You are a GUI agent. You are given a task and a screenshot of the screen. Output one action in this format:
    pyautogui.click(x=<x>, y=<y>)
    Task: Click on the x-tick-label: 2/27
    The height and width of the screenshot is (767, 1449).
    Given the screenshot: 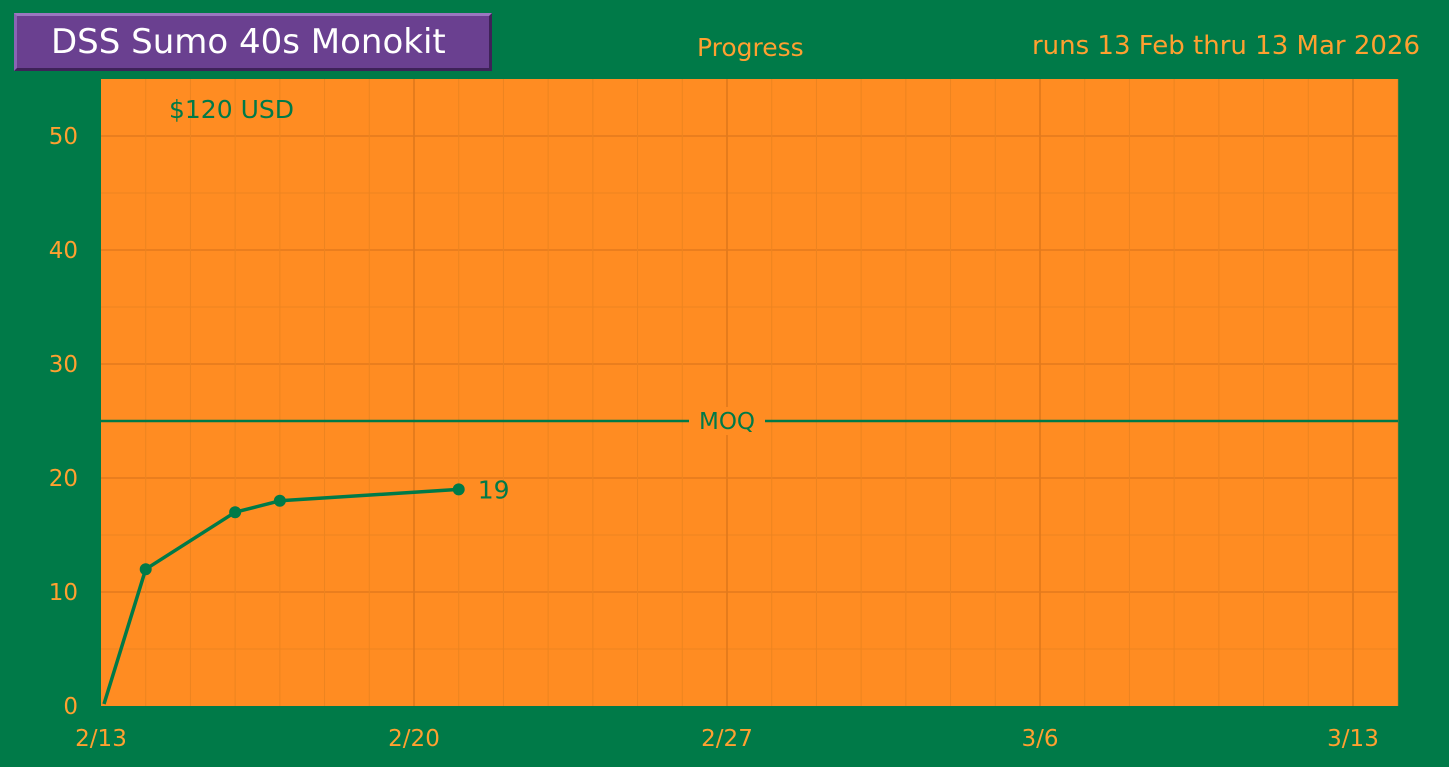 What is the action you would take?
    pyautogui.click(x=727, y=739)
    